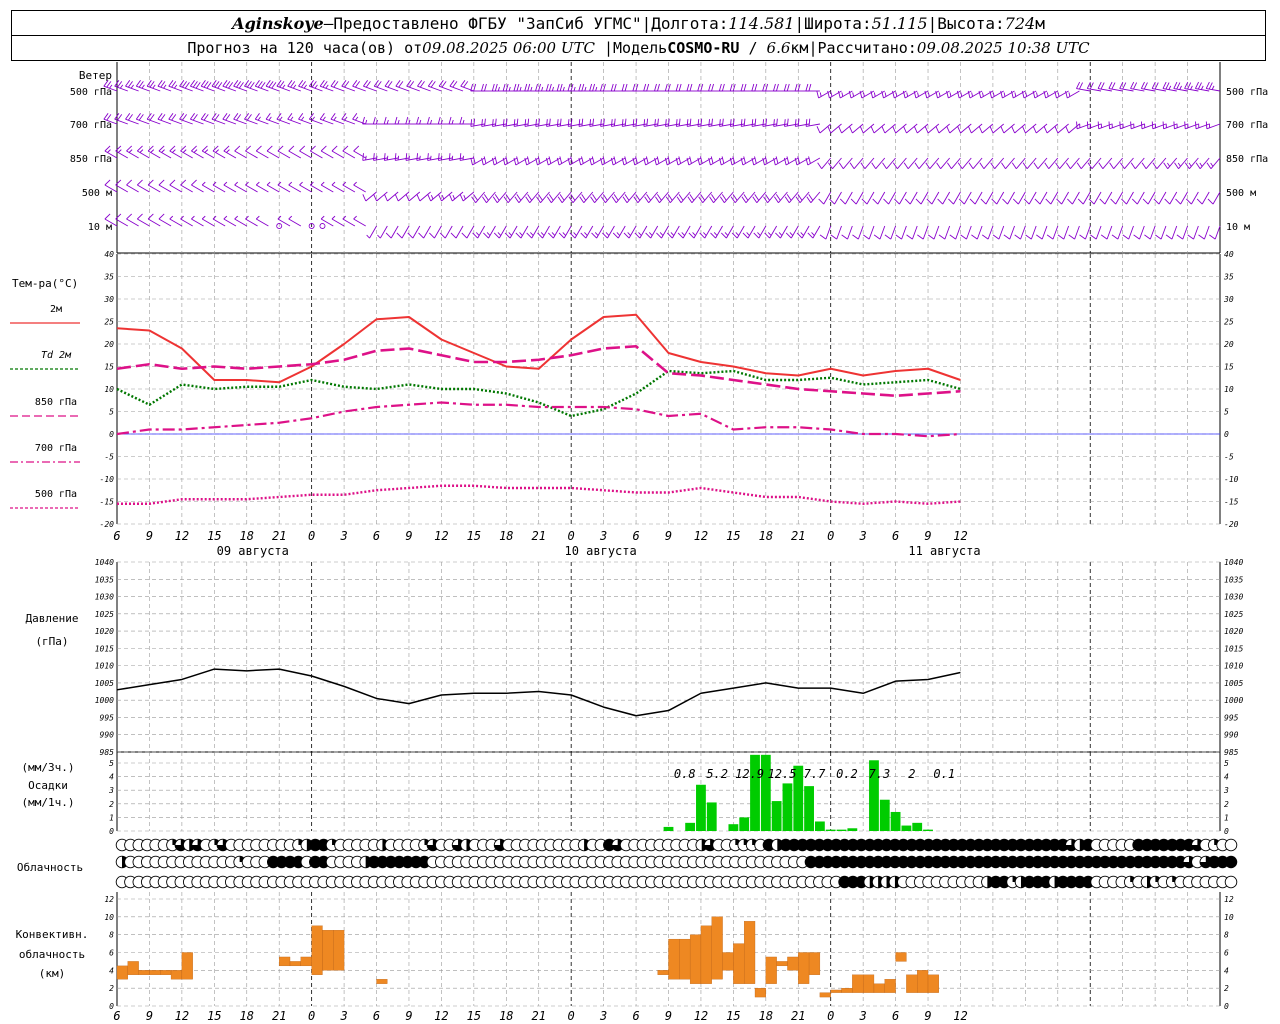 This screenshot has height=1024, width=1280. Describe the element at coordinates (1233, 614) in the screenshot. I see `pressure-ytick-right: 1025` at that location.